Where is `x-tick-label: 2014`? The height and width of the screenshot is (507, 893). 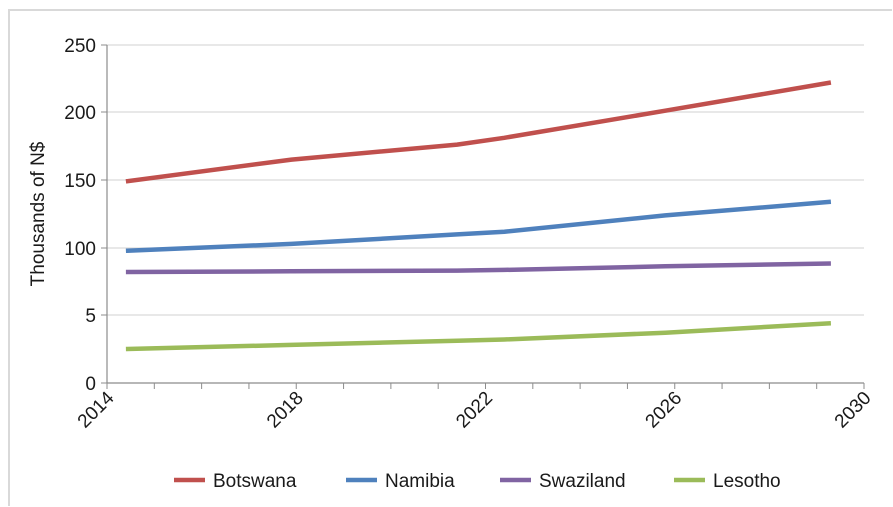
x-tick-label: 2014 is located at coordinates (96, 409).